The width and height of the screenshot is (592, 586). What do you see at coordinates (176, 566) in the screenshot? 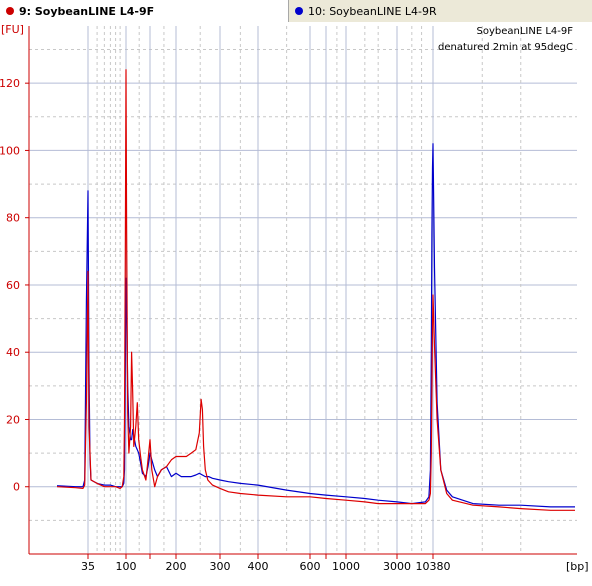
I see `x-tick-label: 200` at bounding box center [176, 566].